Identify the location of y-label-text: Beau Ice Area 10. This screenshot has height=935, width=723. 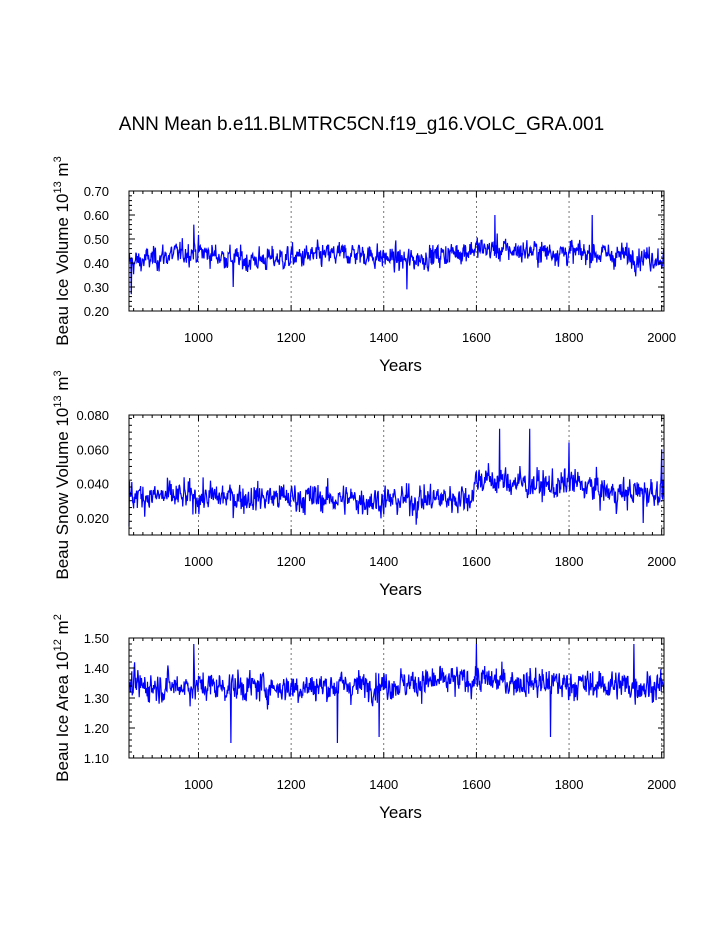
(62, 716).